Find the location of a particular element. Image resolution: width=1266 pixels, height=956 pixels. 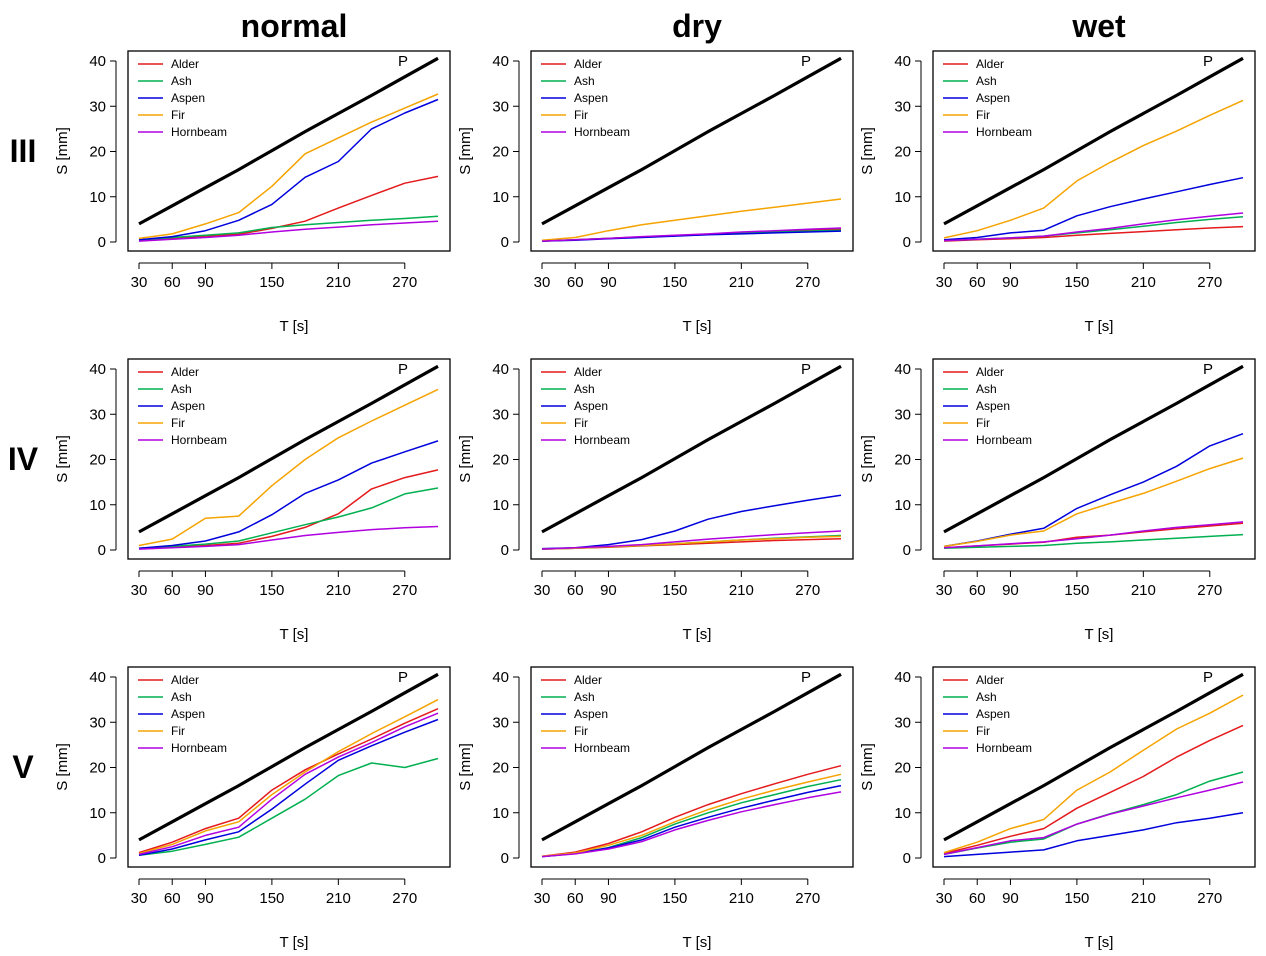

series-line-aspen is located at coordinates (288, 169).